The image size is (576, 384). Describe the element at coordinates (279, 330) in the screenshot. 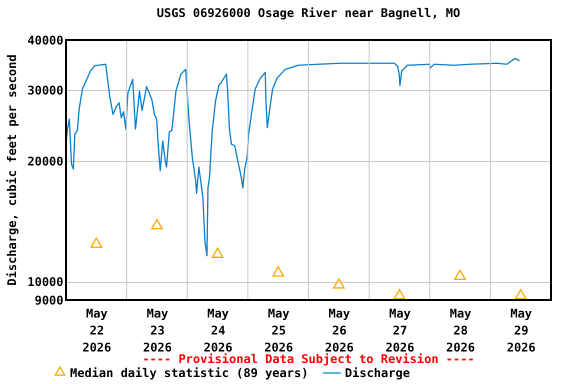

I see `x-tick-label: May 25 2026` at that location.